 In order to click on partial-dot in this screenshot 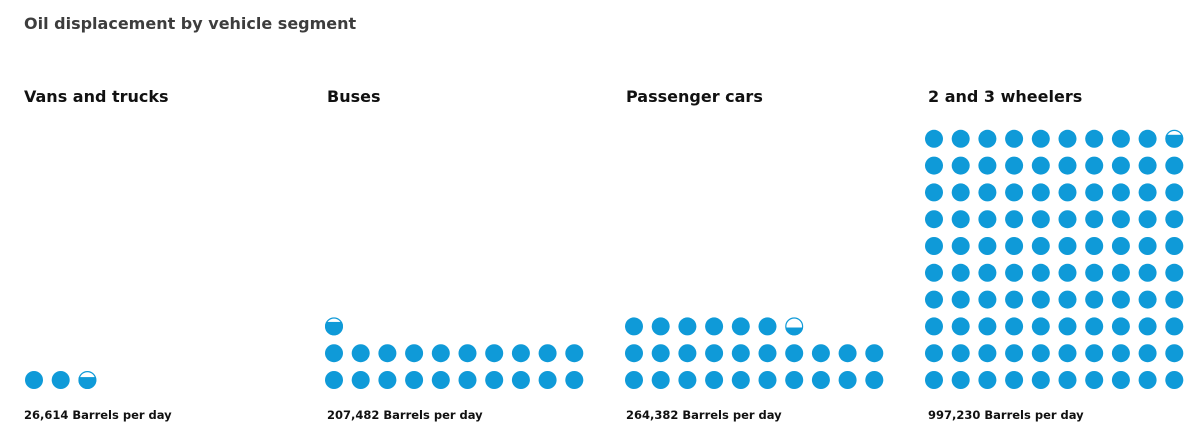, I will do `click(1174, 138)`.